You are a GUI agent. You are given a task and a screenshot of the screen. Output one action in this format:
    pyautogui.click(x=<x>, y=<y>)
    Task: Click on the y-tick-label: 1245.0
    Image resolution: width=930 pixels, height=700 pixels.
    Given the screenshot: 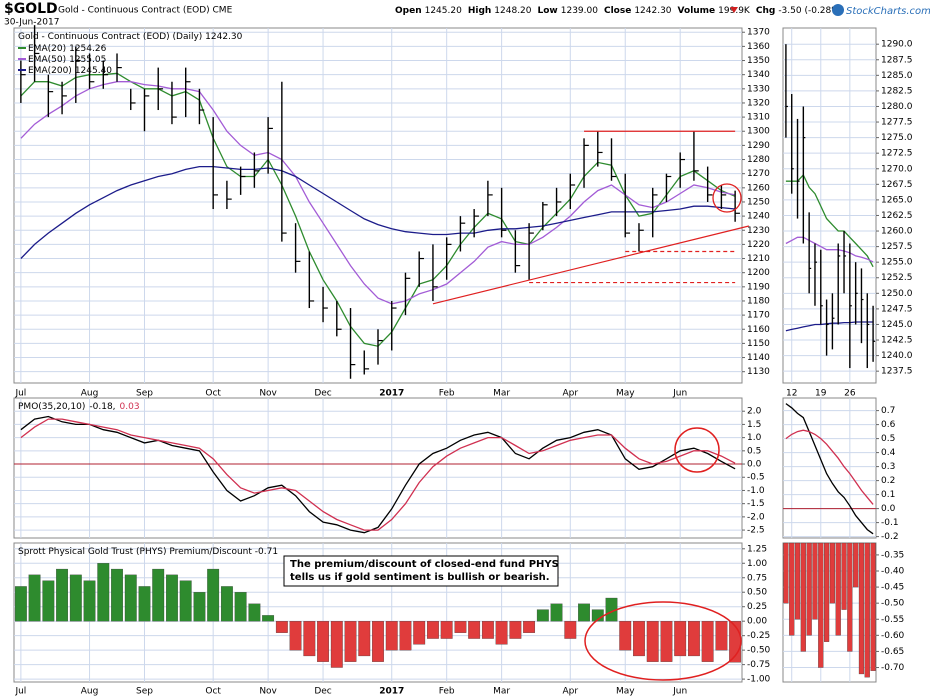 What is the action you would take?
    pyautogui.click(x=897, y=325)
    